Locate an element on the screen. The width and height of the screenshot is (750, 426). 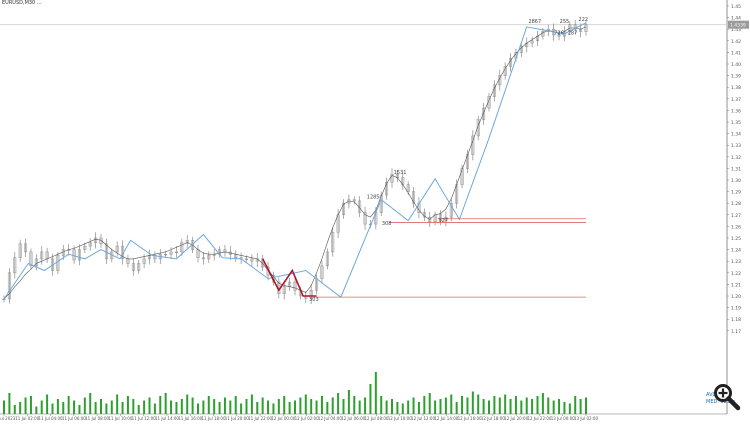
time-tick-label: 12 Jul 18:00 is located at coordinates (493, 418).